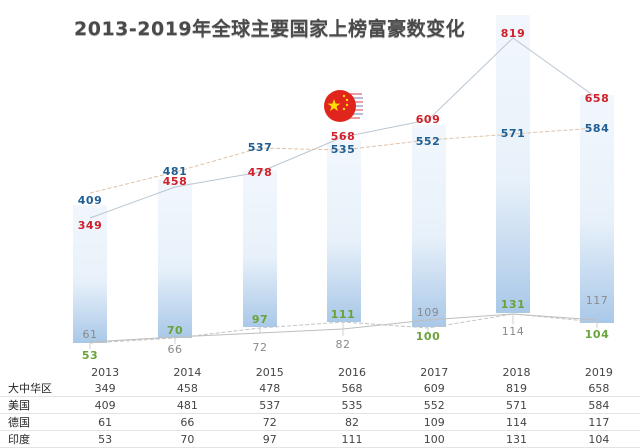  I want to click on table-row: 美国 409 481 537 535 552 571 584, so click(320, 405).